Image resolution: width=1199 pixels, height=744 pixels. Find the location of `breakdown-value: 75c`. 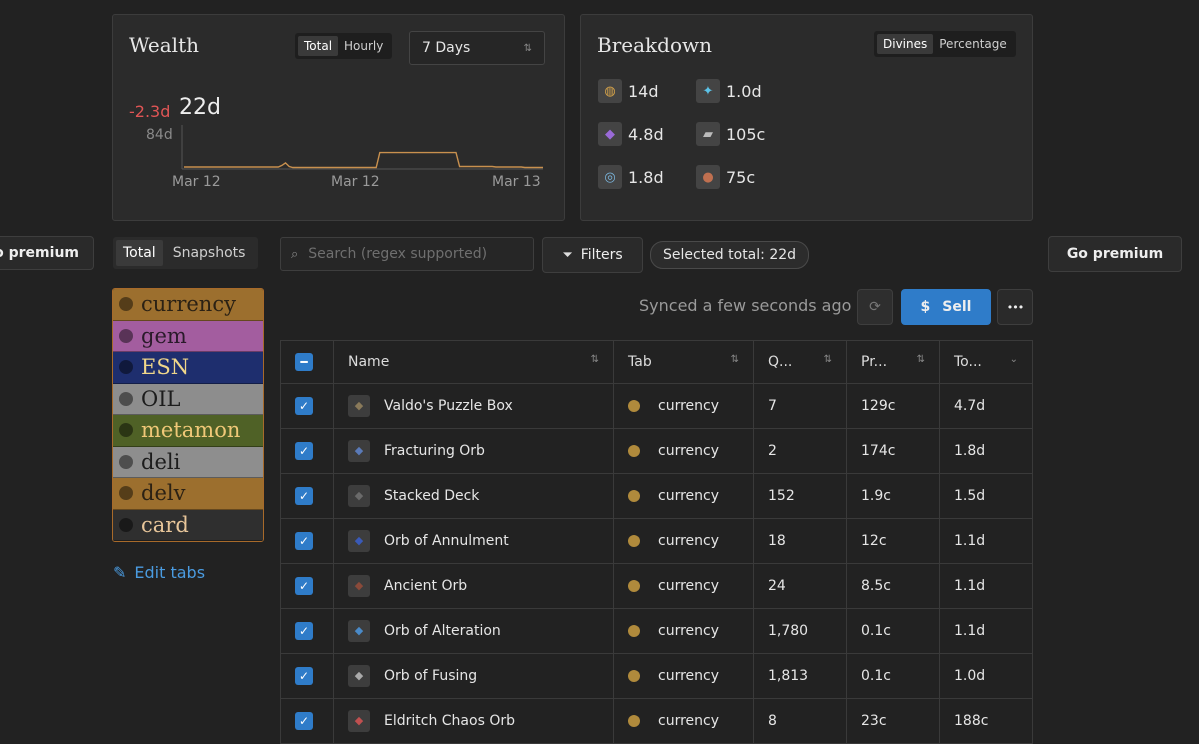

breakdown-value: 75c is located at coordinates (741, 177).